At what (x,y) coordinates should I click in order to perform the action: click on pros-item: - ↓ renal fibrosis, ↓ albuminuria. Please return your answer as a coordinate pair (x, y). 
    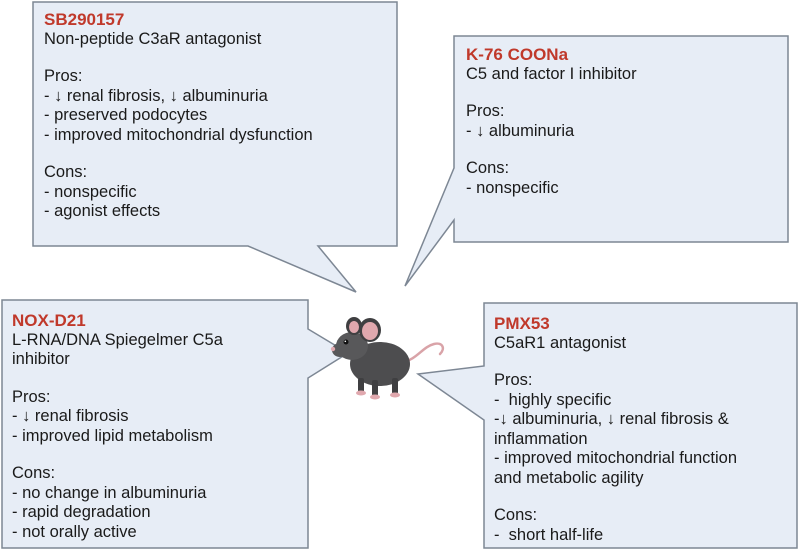
    Looking at the image, I should click on (156, 95).